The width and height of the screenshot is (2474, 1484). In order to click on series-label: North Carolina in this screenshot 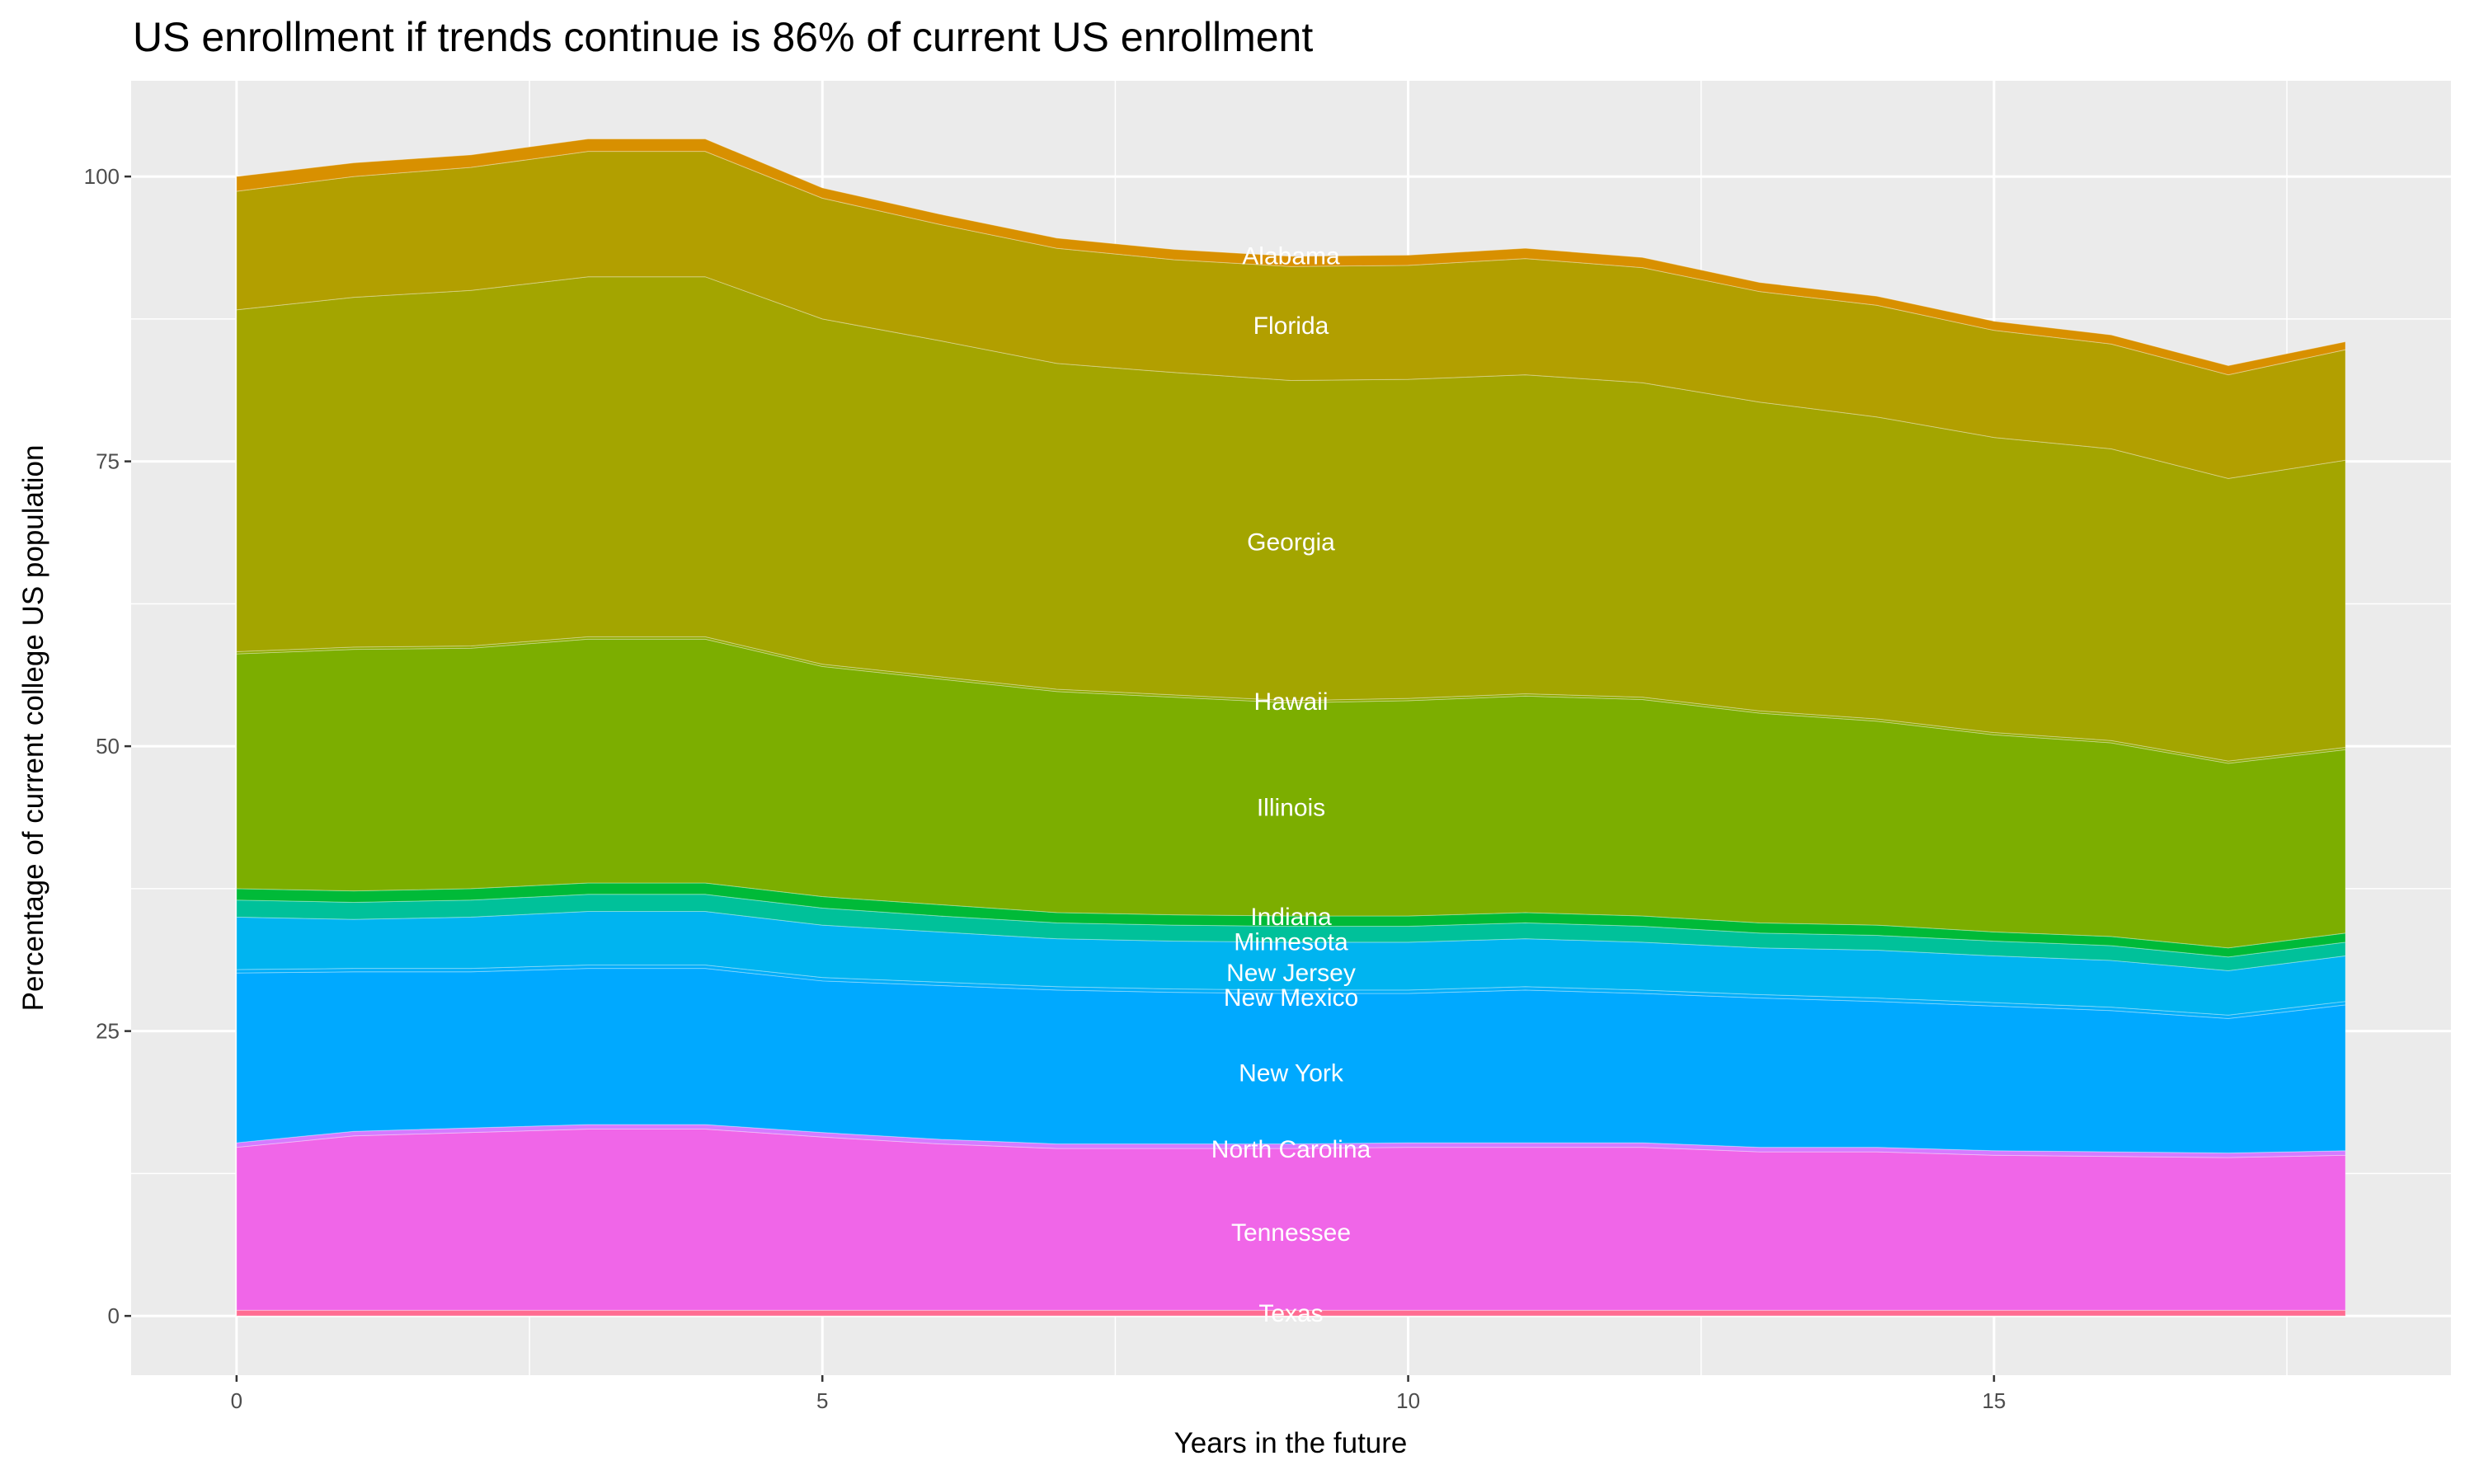, I will do `click(1291, 1149)`.